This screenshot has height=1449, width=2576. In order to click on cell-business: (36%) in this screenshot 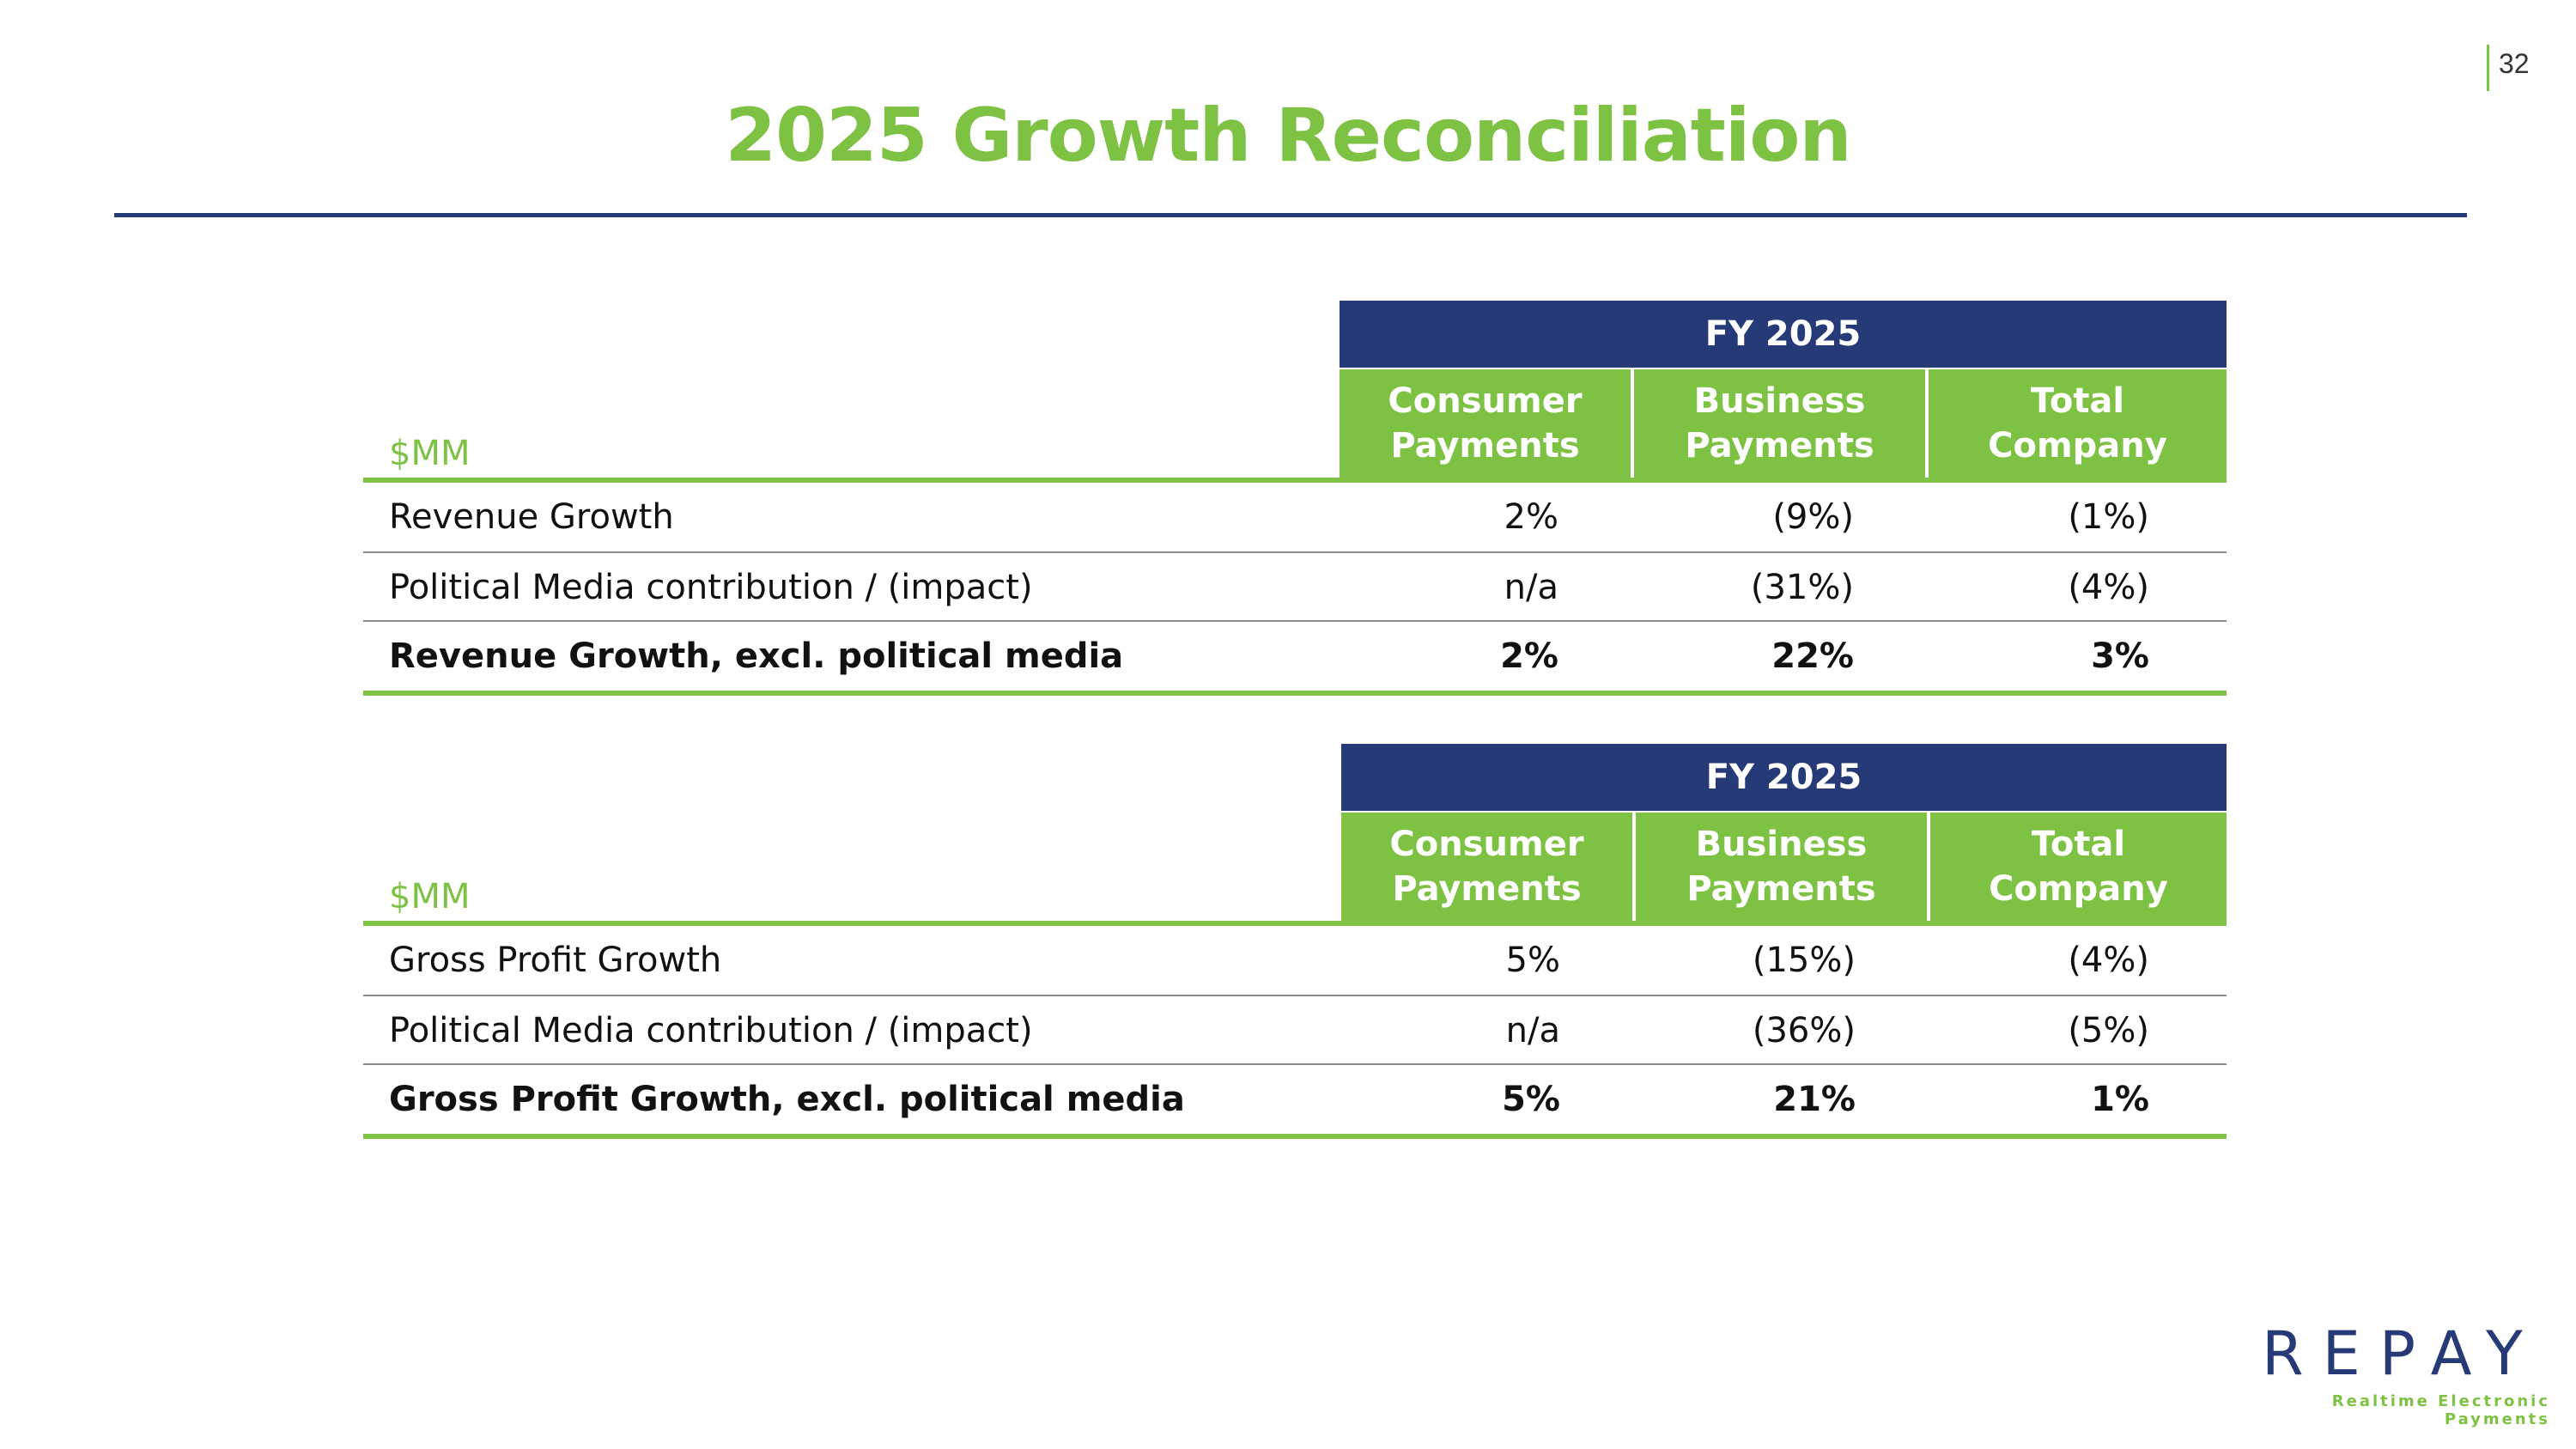, I will do `click(1804, 1030)`.